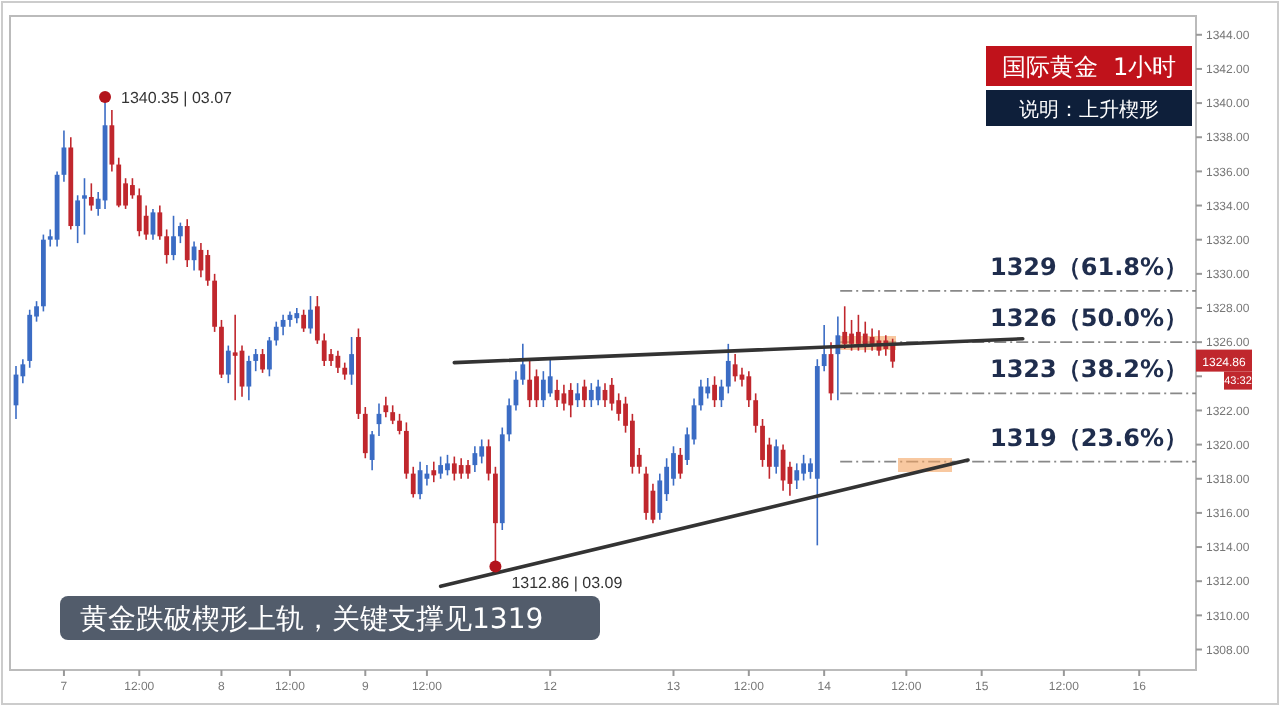 Image resolution: width=1280 pixels, height=706 pixels. Describe the element at coordinates (1088, 369) in the screenshot. I see `ref-line-label: 1323（38.2%）` at that location.